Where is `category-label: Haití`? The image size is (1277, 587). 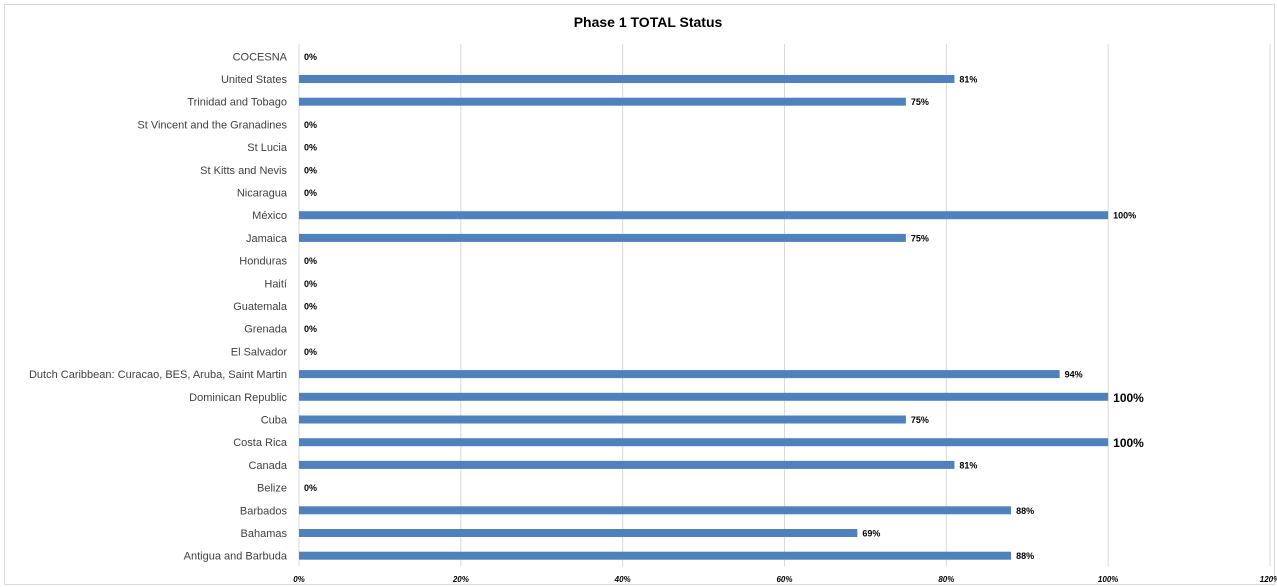
category-label: Haití is located at coordinates (275, 284).